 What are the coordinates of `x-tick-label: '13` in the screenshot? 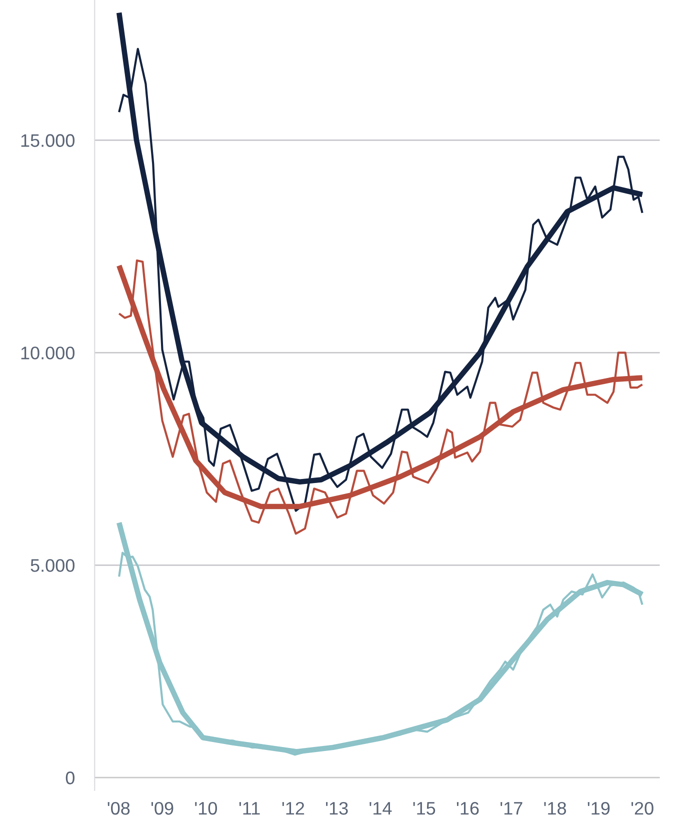 It's located at (337, 808).